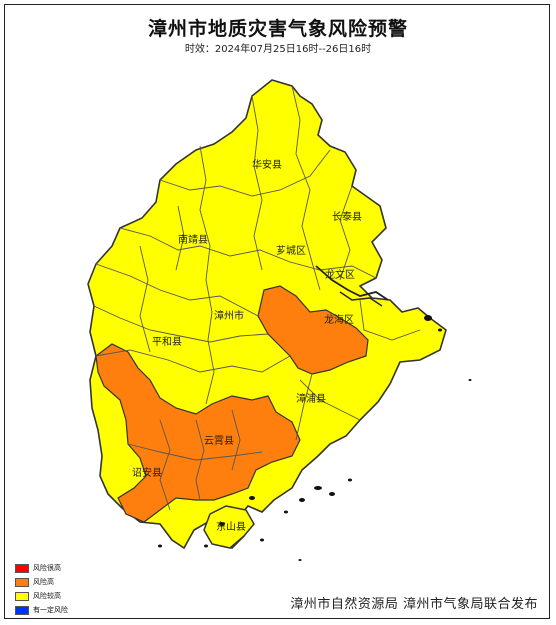 This screenshot has height=625, width=556. Describe the element at coordinates (277, 29) in the screenshot. I see `map-title: 漳州市地质灾害气象风险预警` at that location.